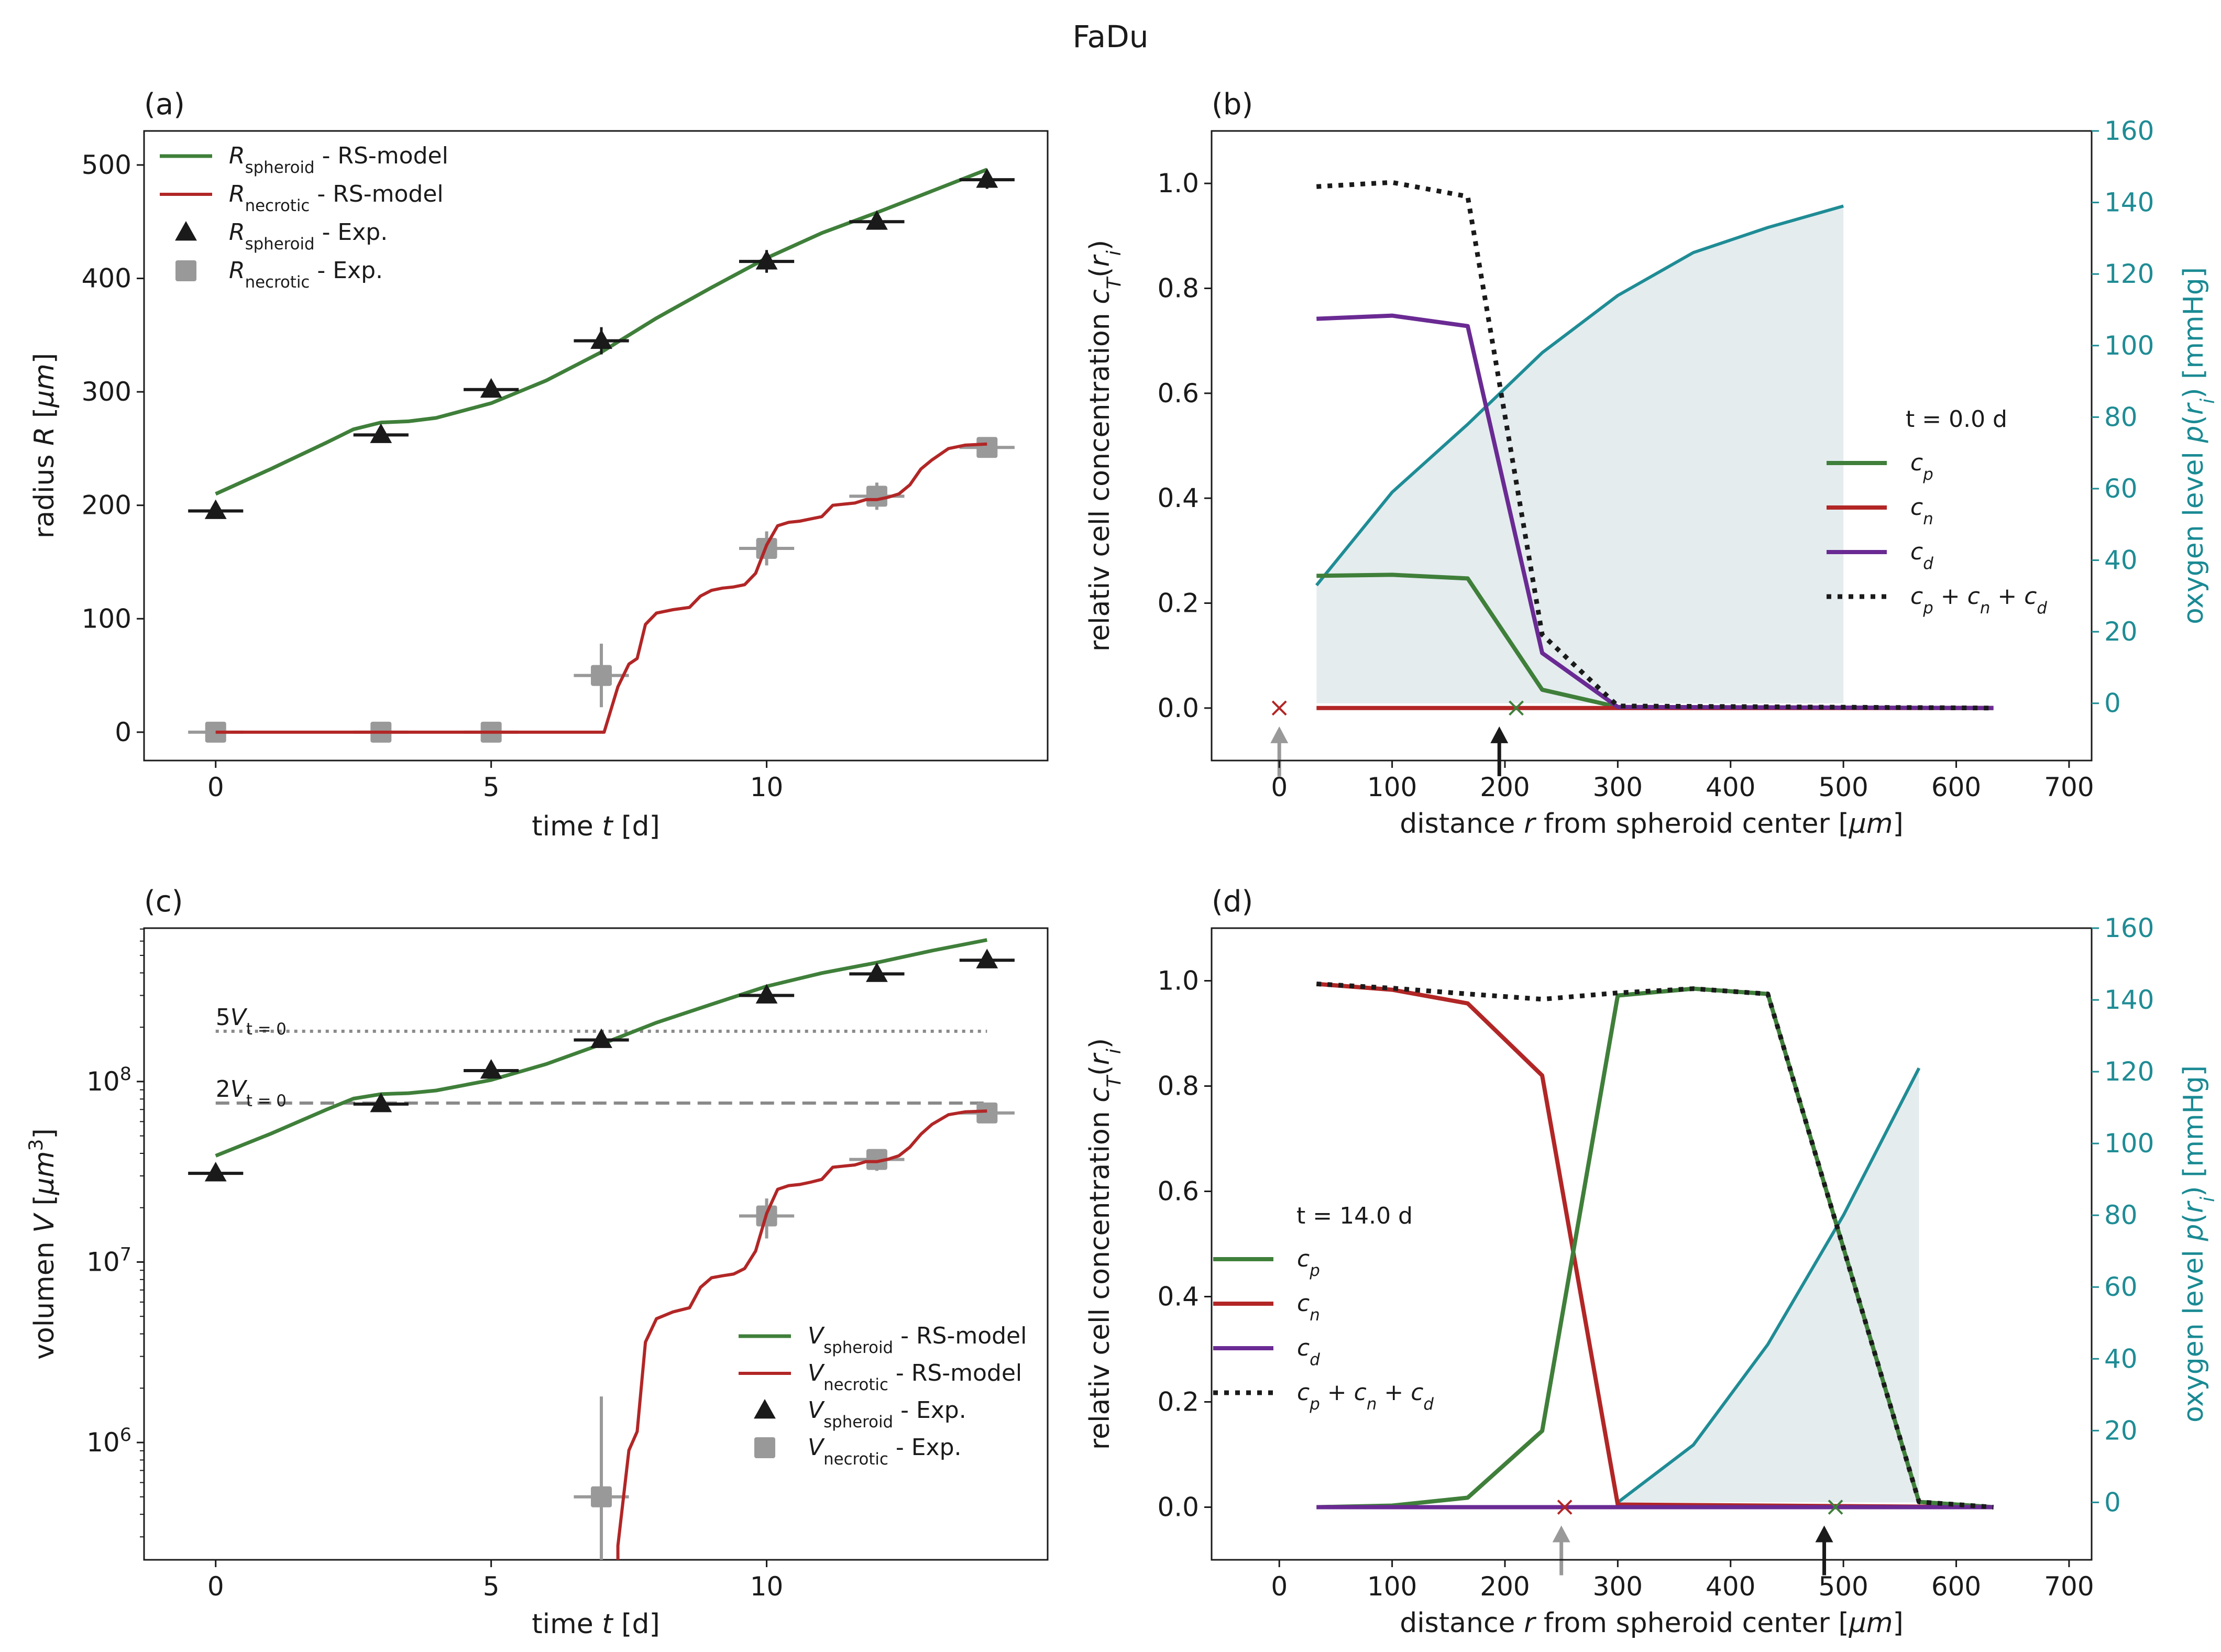 This screenshot has width=2221, height=1652. I want to click on sum-concentration-line, so click(1655, 1246).